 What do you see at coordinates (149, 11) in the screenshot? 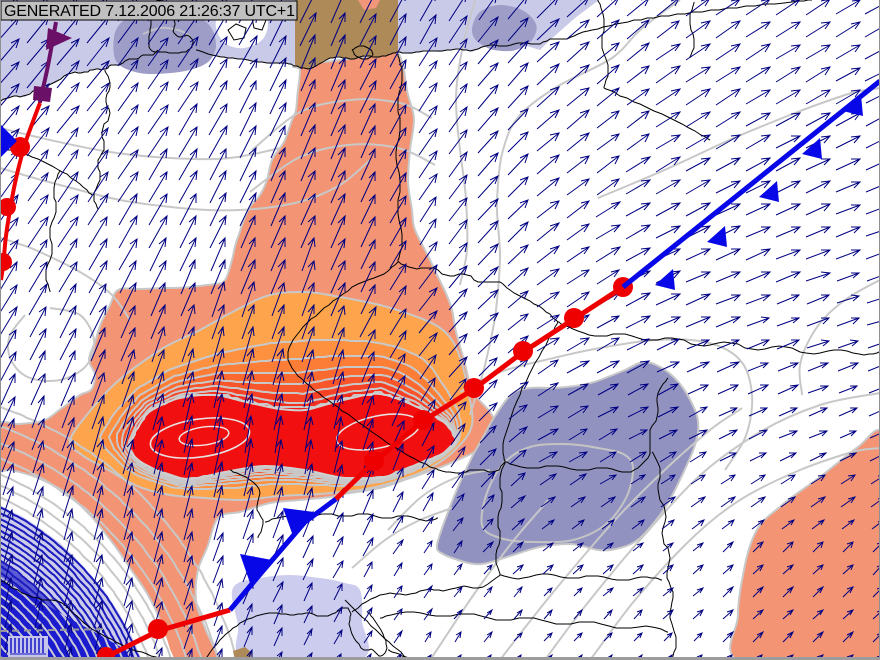
I see `svg-text:GENERATED 7.12.2006 21:26:37 U: GENERATED 7.12.2006 21:26:37 UTC+1` at bounding box center [149, 11].